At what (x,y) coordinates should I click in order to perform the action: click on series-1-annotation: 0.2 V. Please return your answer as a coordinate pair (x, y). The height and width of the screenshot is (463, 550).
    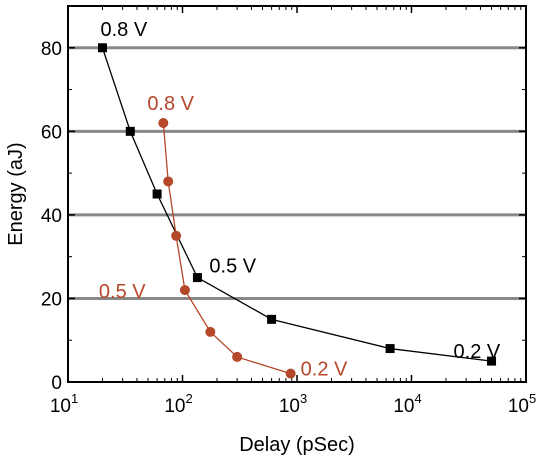
    Looking at the image, I should click on (477, 352).